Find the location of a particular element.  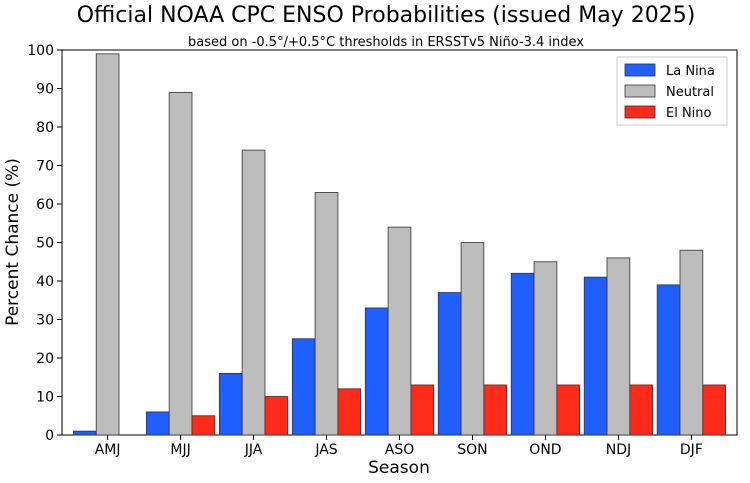

x-tick-label: AMJ is located at coordinates (108, 450).